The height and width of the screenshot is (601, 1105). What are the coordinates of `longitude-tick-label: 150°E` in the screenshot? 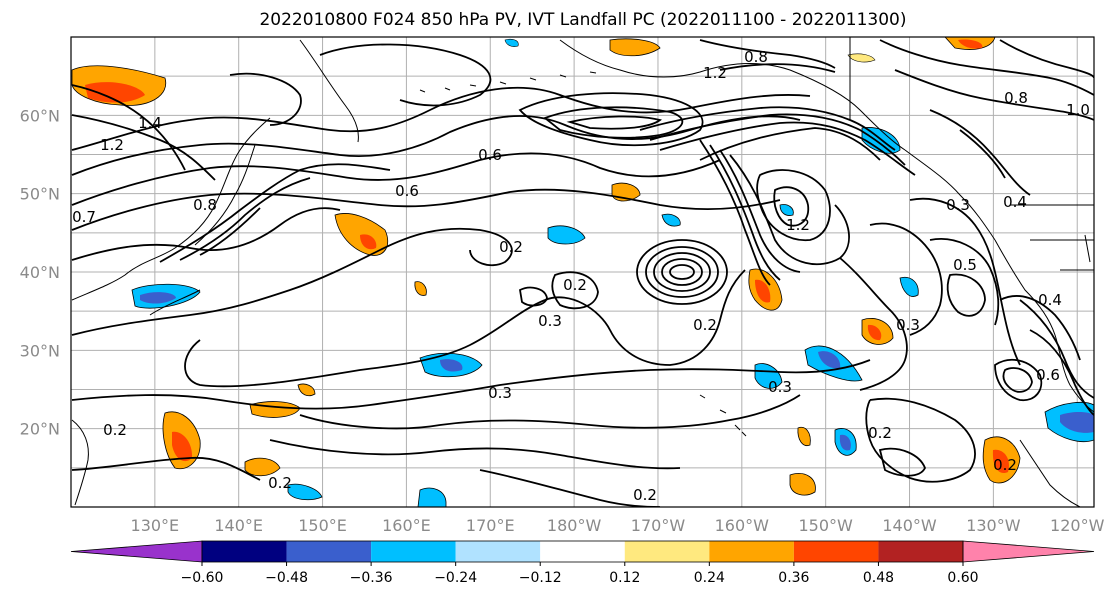 It's located at (322, 525).